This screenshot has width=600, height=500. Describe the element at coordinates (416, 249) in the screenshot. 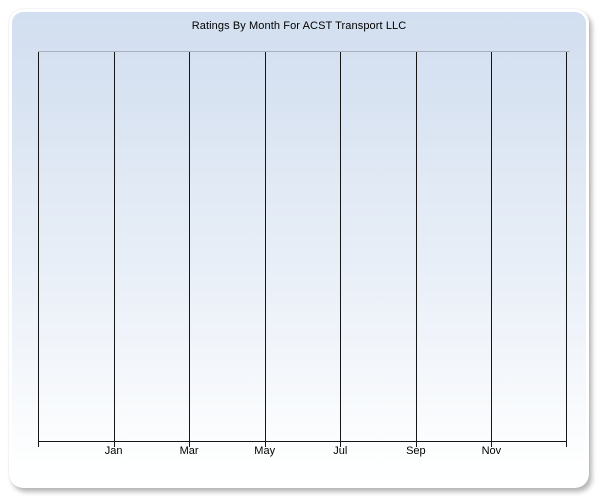

I see `vertical-gridline-sep` at that location.